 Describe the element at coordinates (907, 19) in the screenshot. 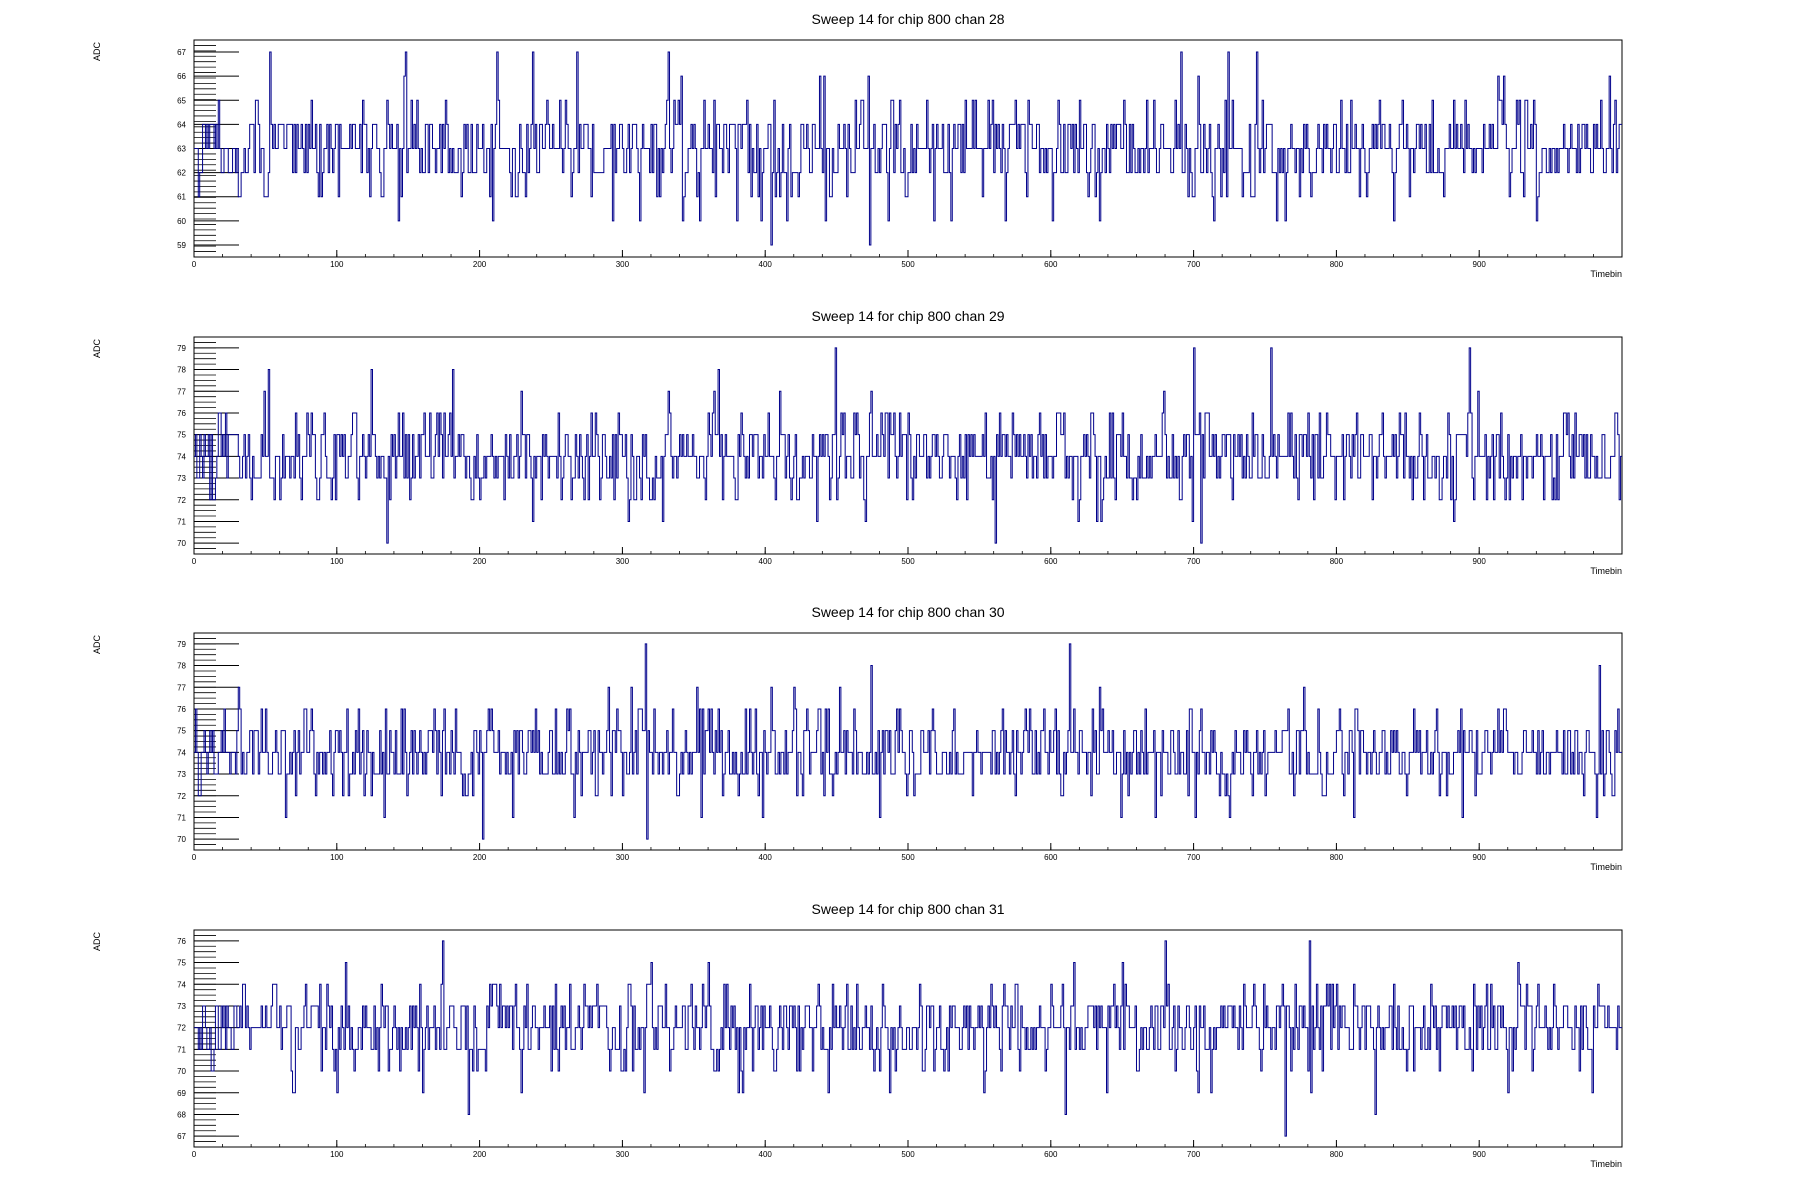

I see `chart-title: Sweep 14 for chip 800 chan 28` at that location.